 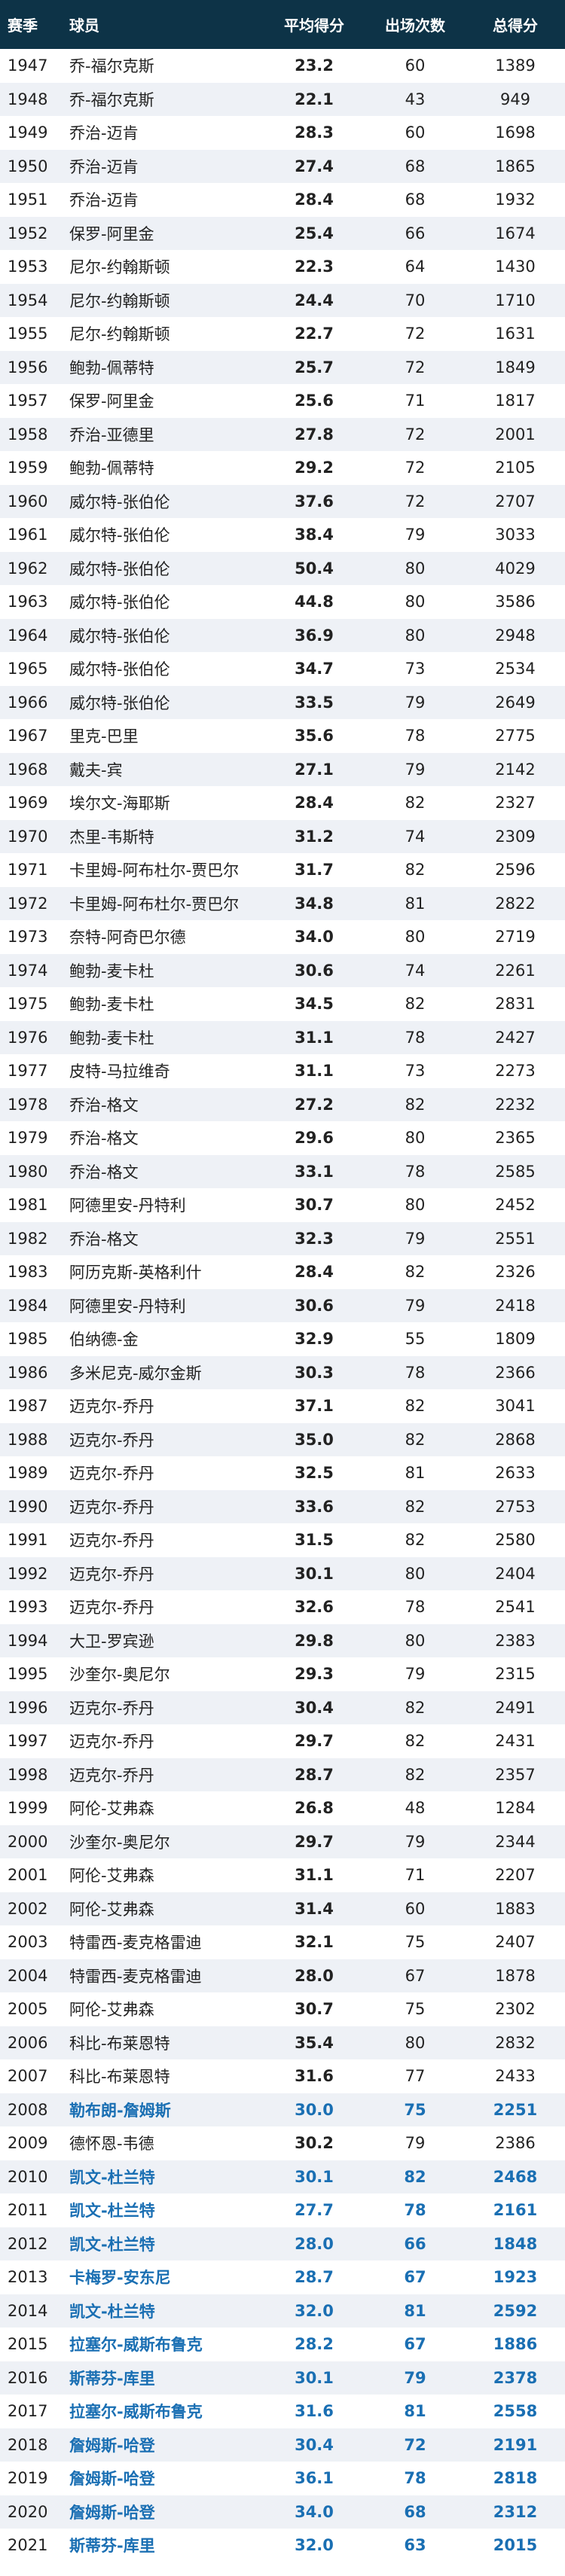 I want to click on cell-points: 2431, so click(x=515, y=1741).